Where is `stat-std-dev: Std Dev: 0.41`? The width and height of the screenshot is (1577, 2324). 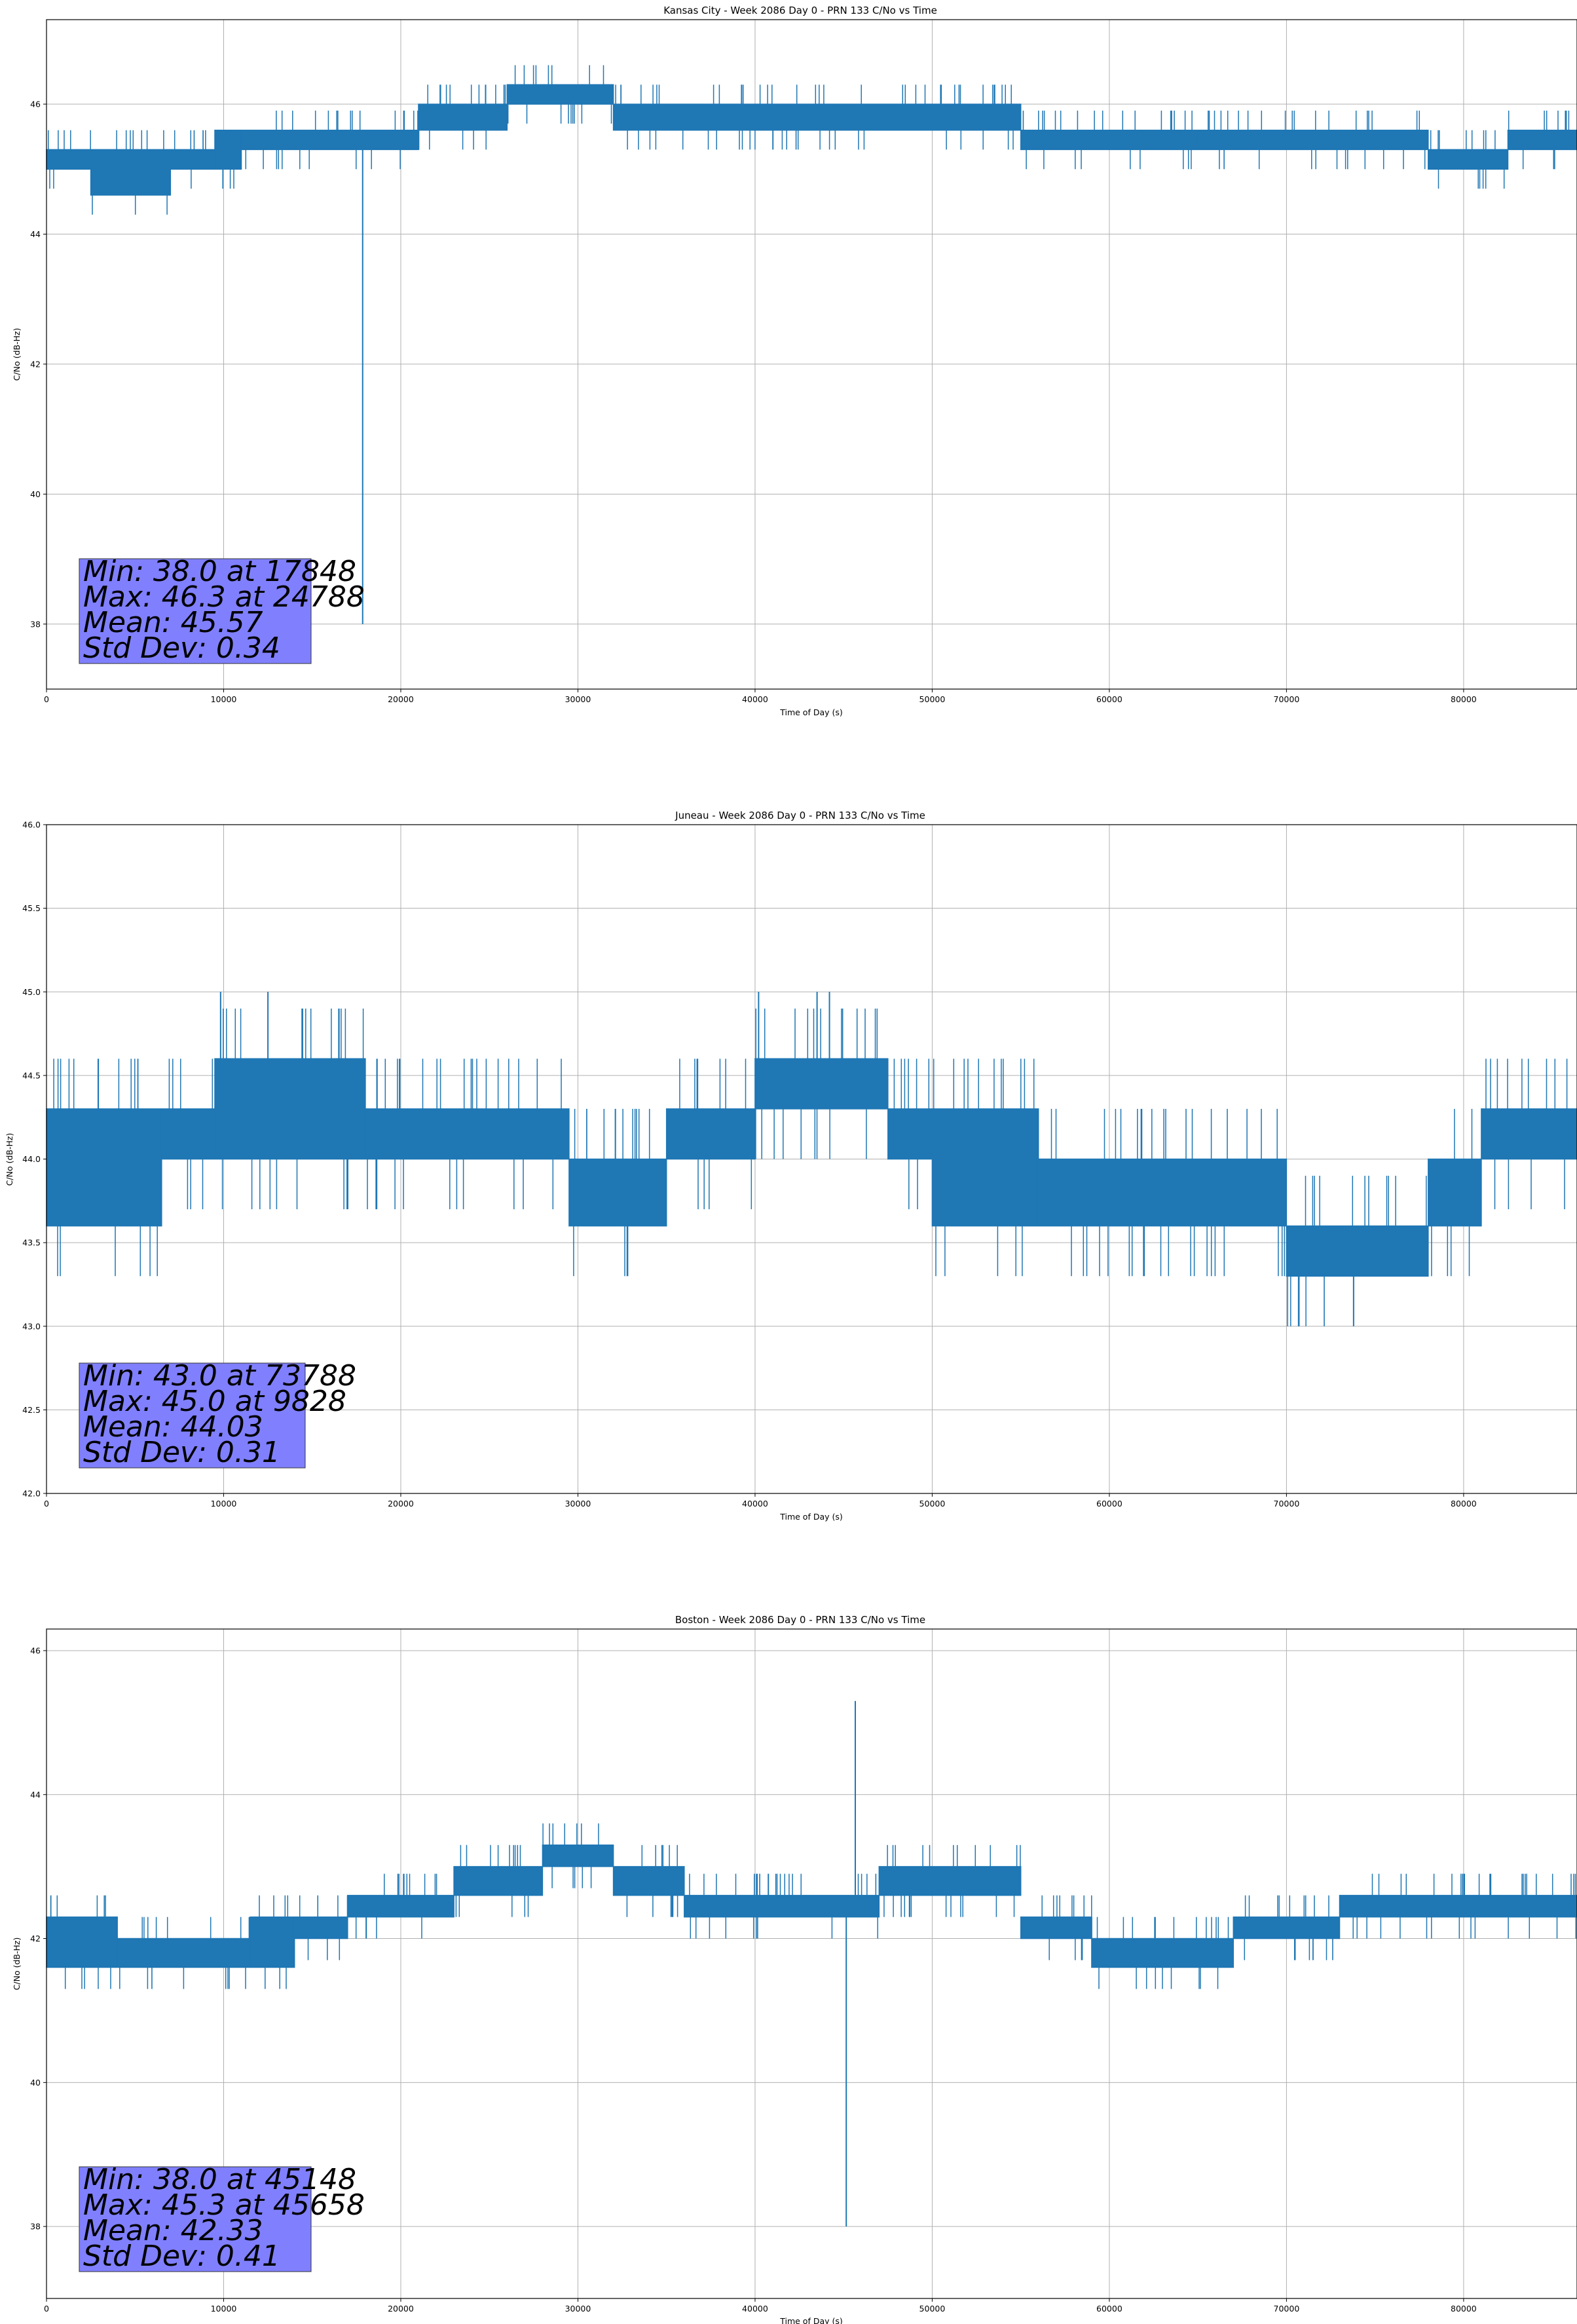 stat-std-dev: Std Dev: 0.41 is located at coordinates (181, 2256).